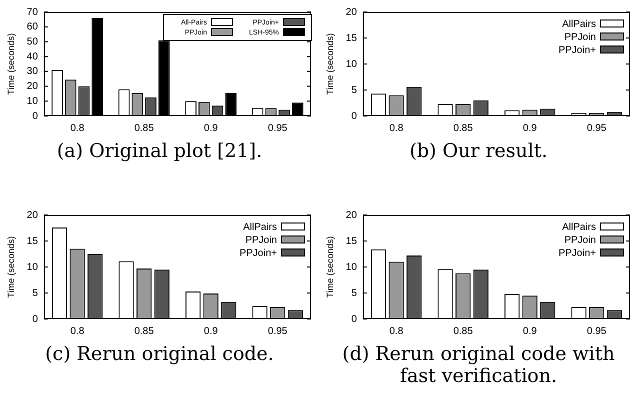 The height and width of the screenshot is (407, 638). I want to click on text: (d) Rerun original code with fast verification., so click(478, 365).